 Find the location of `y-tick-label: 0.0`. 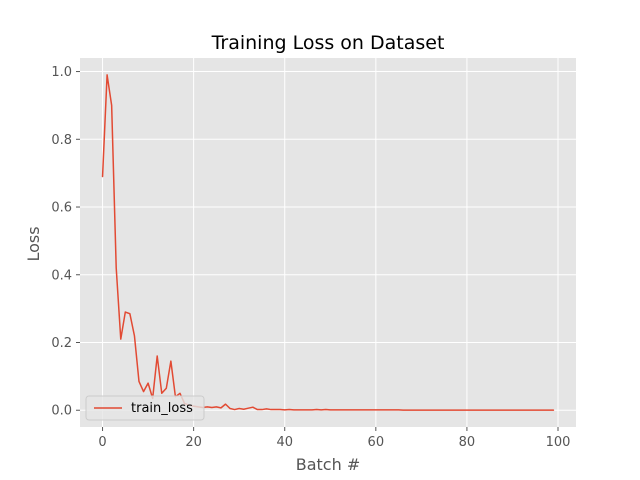

y-tick-label: 0.0 is located at coordinates (61, 411).